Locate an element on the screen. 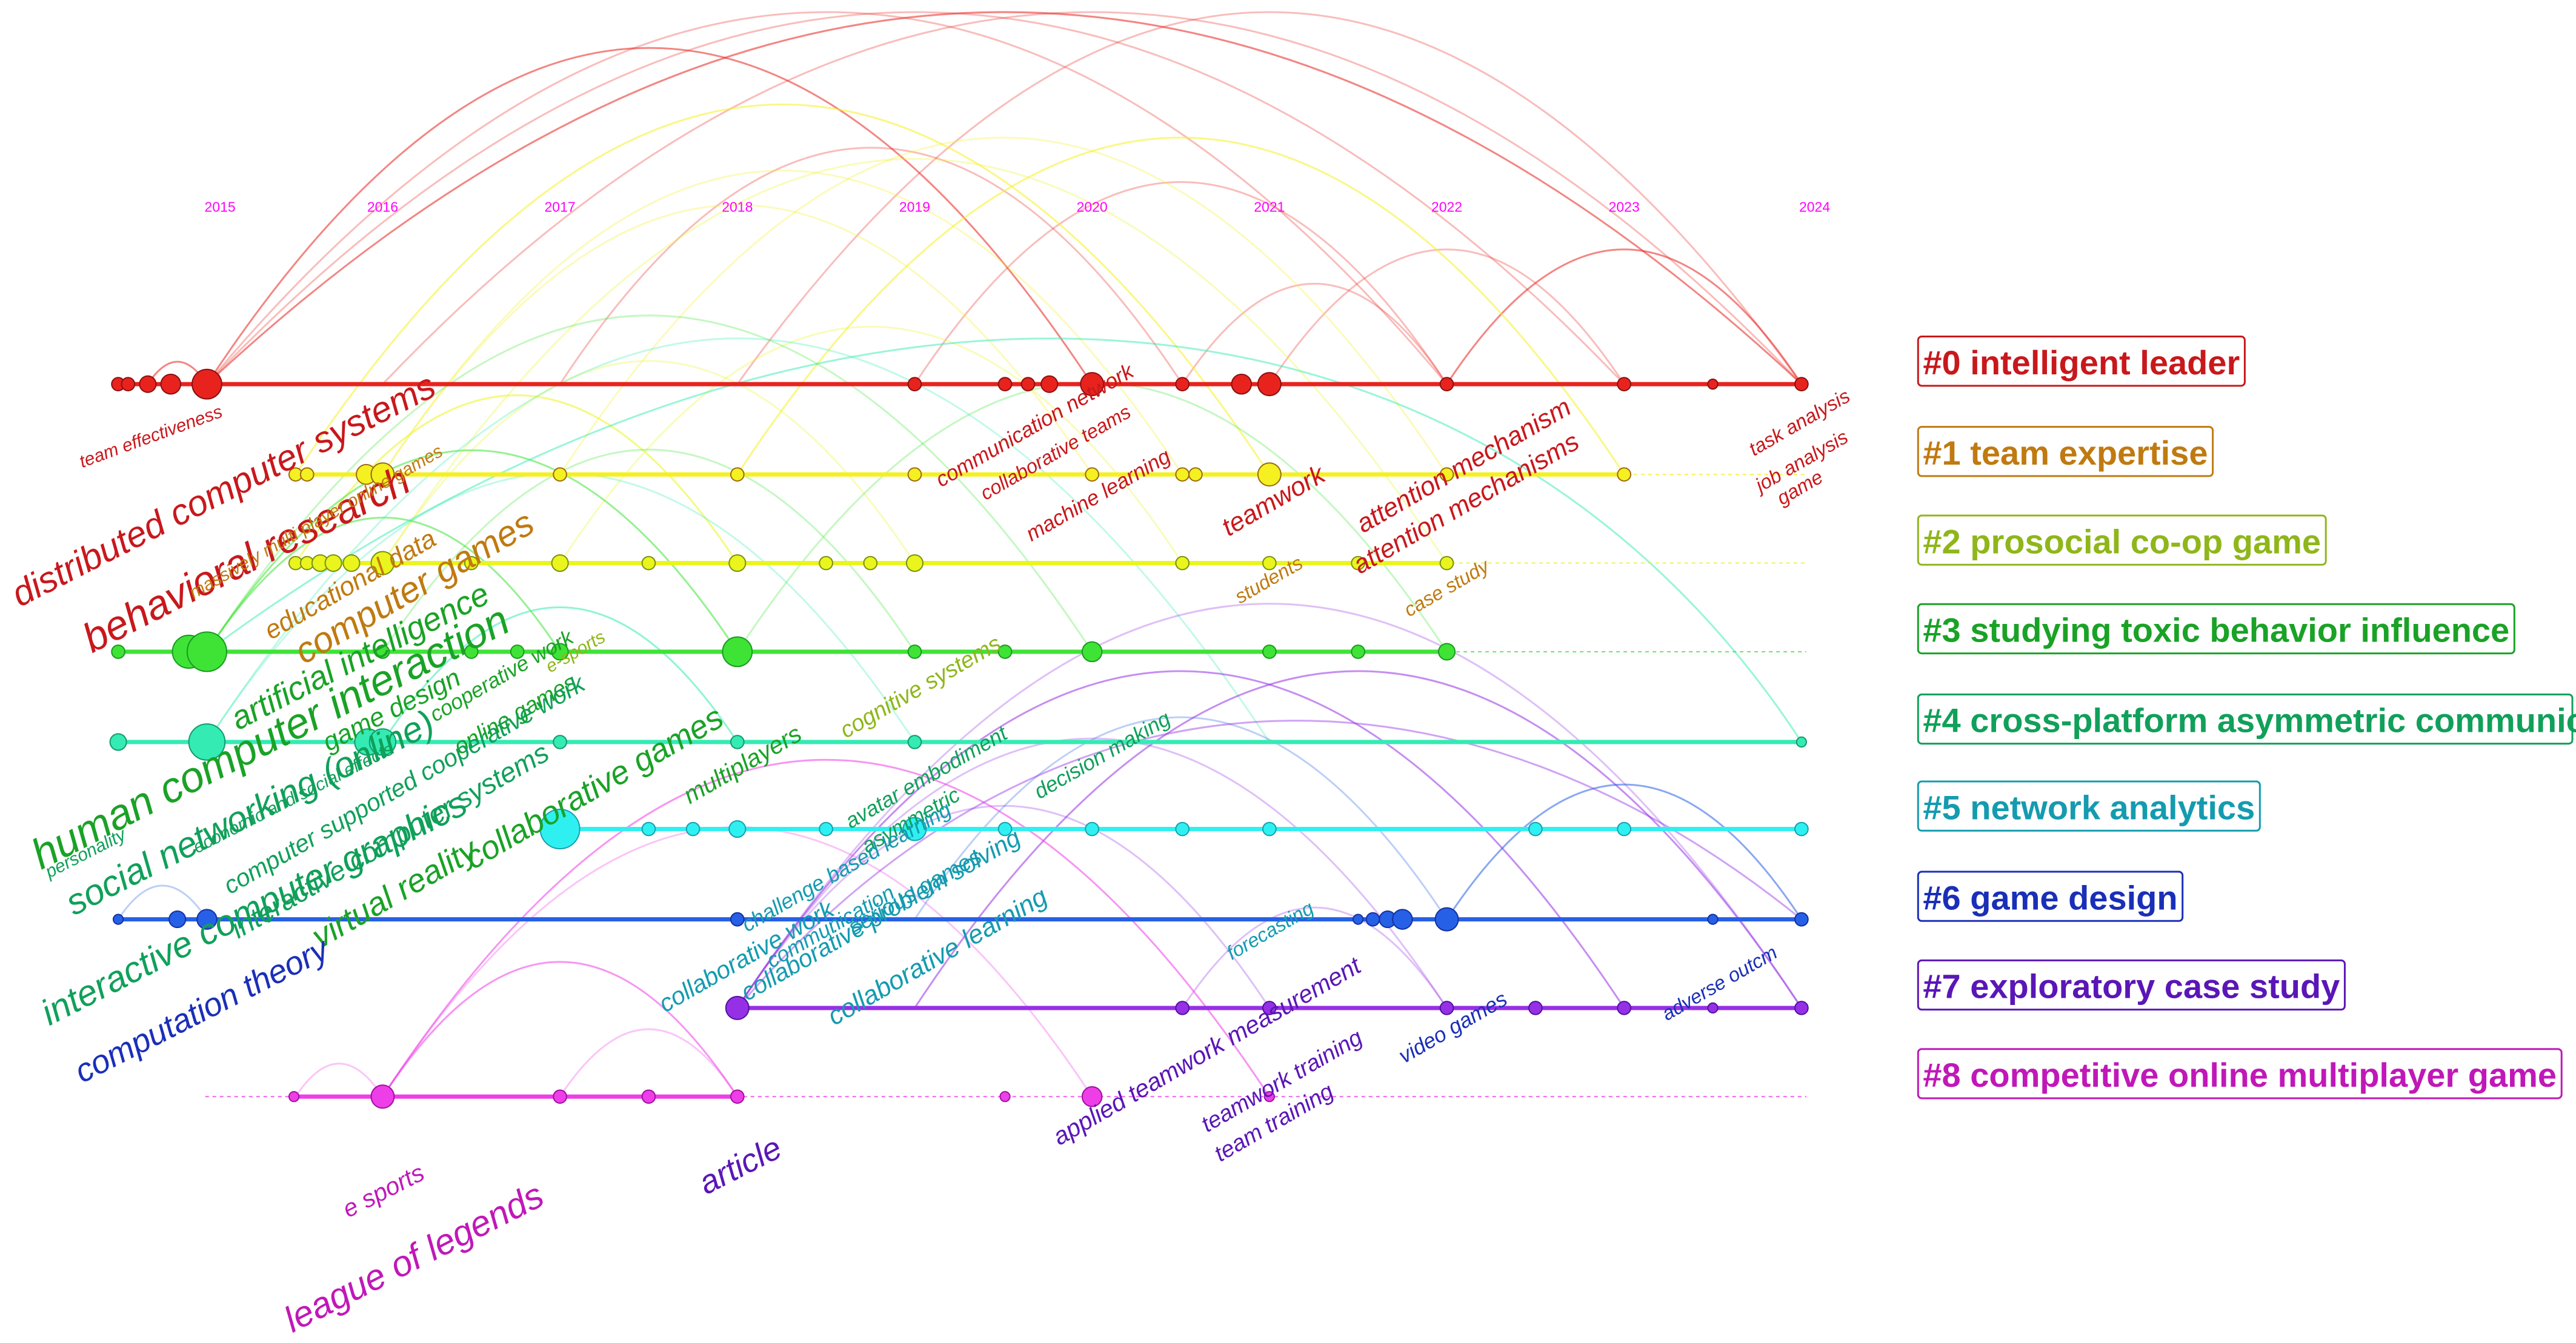  cluster-label-2: #2 prosocial co-op game is located at coordinates (2122, 540).